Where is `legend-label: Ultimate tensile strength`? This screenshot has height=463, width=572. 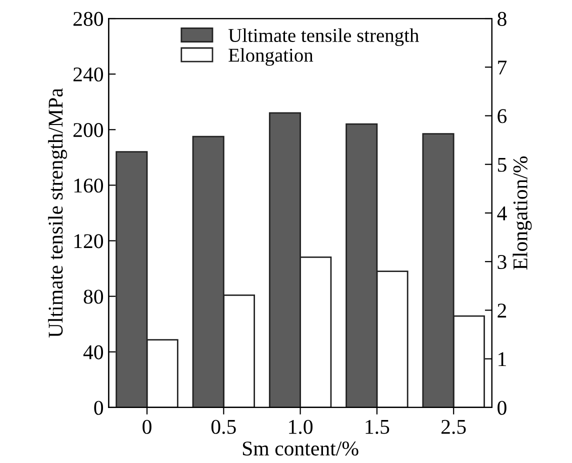
legend-label: Ultimate tensile strength is located at coordinates (323, 37).